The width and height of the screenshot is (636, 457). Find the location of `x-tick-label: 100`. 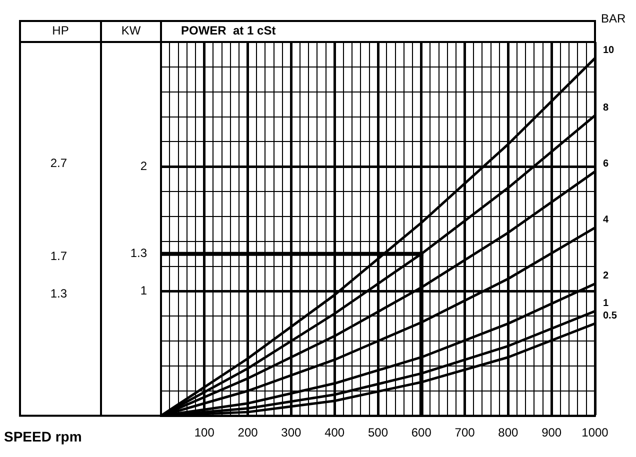

x-tick-label: 100 is located at coordinates (204, 432).